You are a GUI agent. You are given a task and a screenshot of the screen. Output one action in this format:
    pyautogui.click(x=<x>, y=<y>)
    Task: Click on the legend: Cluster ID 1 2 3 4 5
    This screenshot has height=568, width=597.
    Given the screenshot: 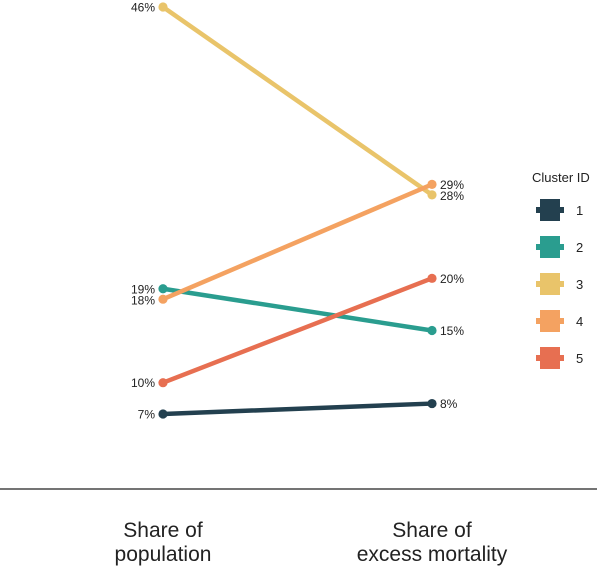 What is the action you would take?
    pyautogui.click(x=561, y=269)
    